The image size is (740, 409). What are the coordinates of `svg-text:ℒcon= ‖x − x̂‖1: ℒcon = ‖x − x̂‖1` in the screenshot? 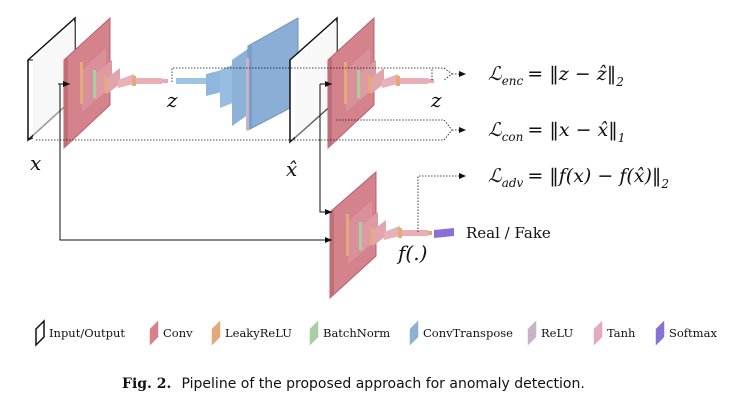 It's located at (556, 132).